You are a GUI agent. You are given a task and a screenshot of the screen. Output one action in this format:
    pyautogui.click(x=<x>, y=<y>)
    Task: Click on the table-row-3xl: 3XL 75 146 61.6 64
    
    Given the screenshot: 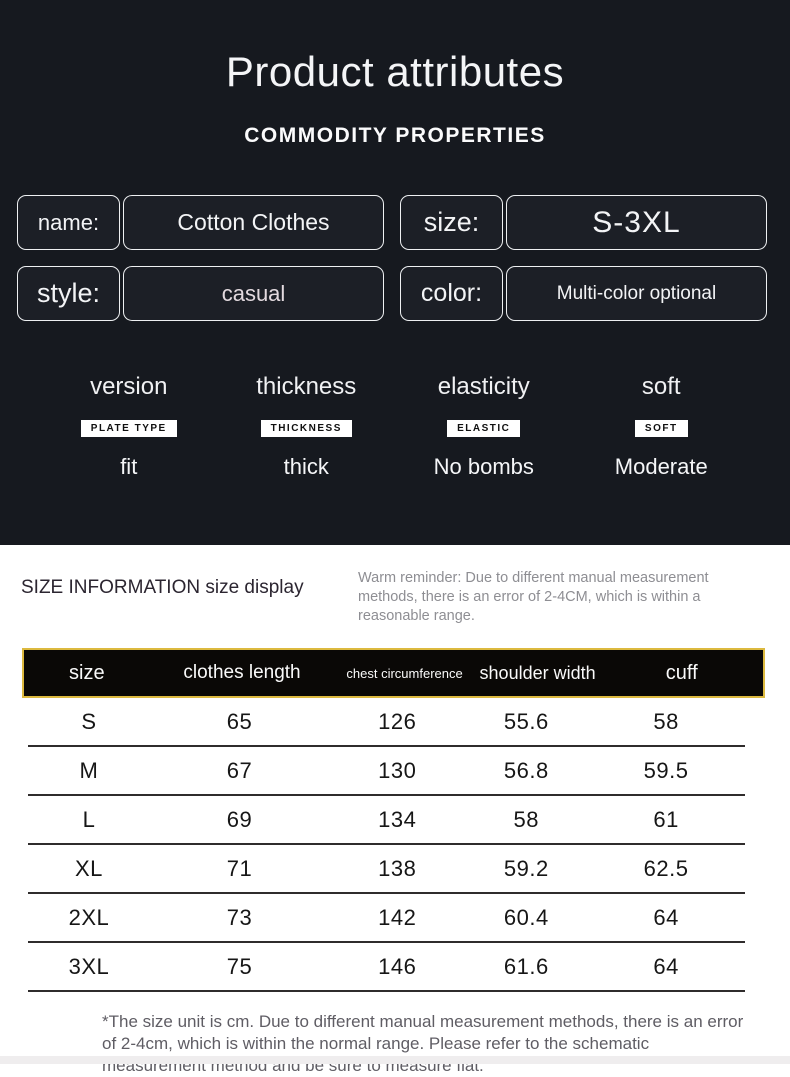 What is the action you would take?
    pyautogui.click(x=386, y=968)
    